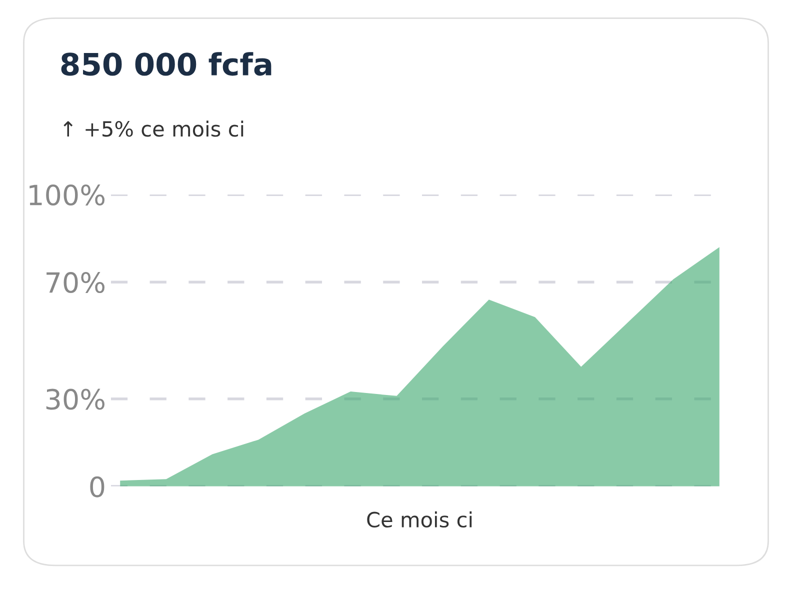 The width and height of the screenshot is (792, 608). Describe the element at coordinates (154, 128) in the screenshot. I see `chart-subtitle: ↑ +5% ce mois ci` at that location.